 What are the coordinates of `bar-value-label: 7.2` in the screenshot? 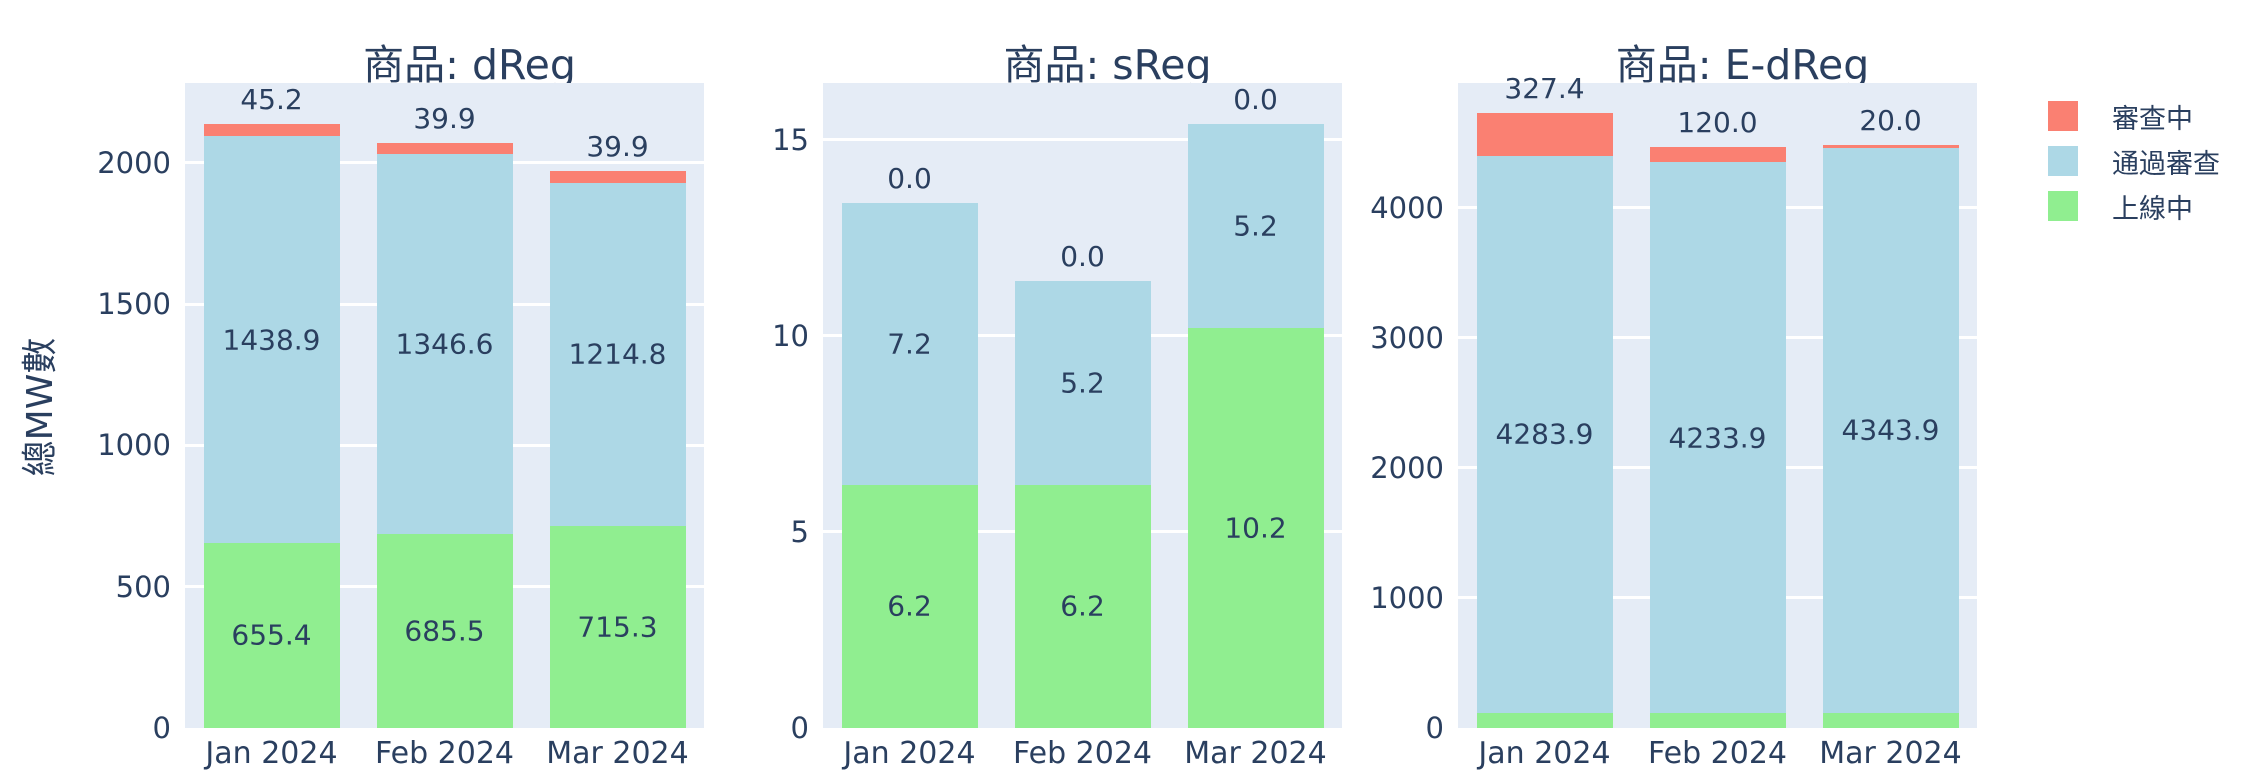 It's located at (909, 344).